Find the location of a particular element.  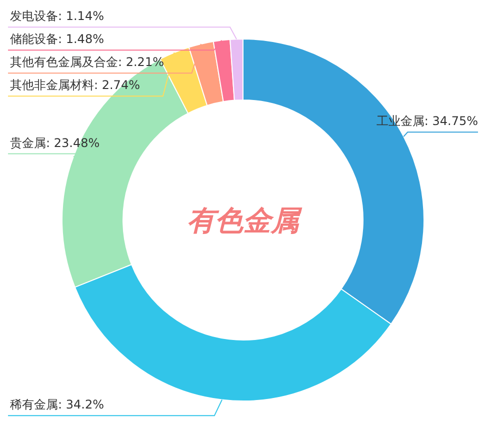

slice-label: 贵金属 is located at coordinates (28, 143).